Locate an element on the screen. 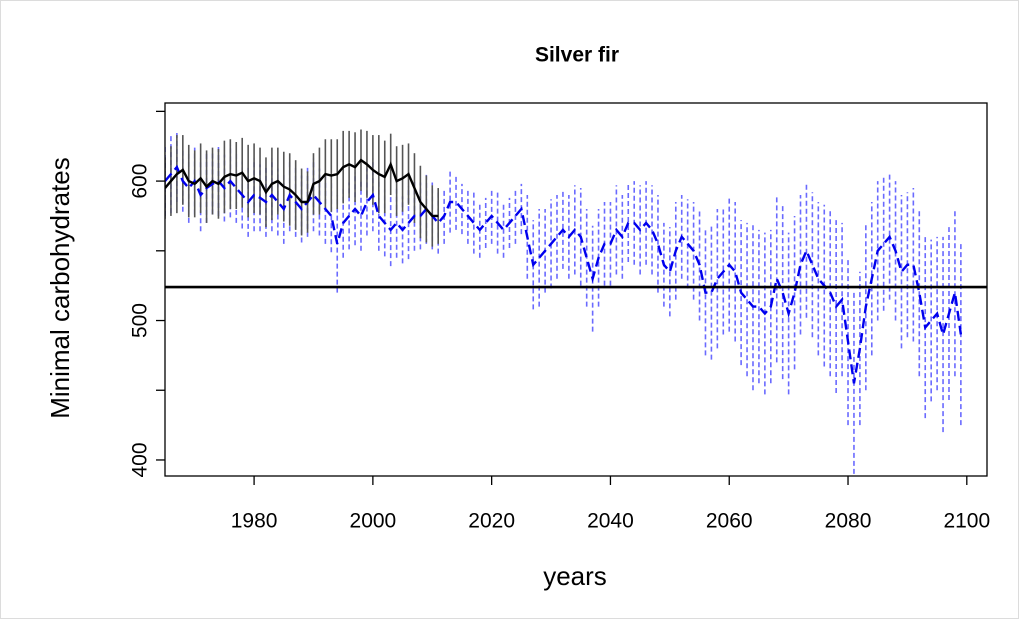 The image size is (1019, 619). y-axis-label: Minimal carbohydrates is located at coordinates (60, 288).